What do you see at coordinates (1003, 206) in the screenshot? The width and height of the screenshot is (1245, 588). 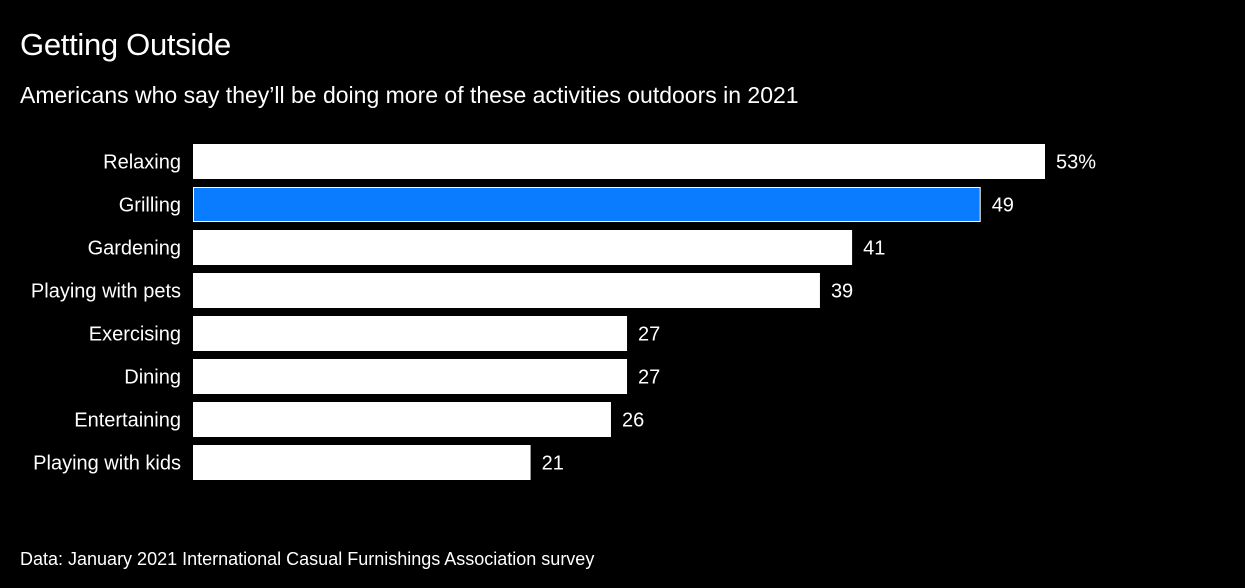 I see `value-label-grilling: 49` at bounding box center [1003, 206].